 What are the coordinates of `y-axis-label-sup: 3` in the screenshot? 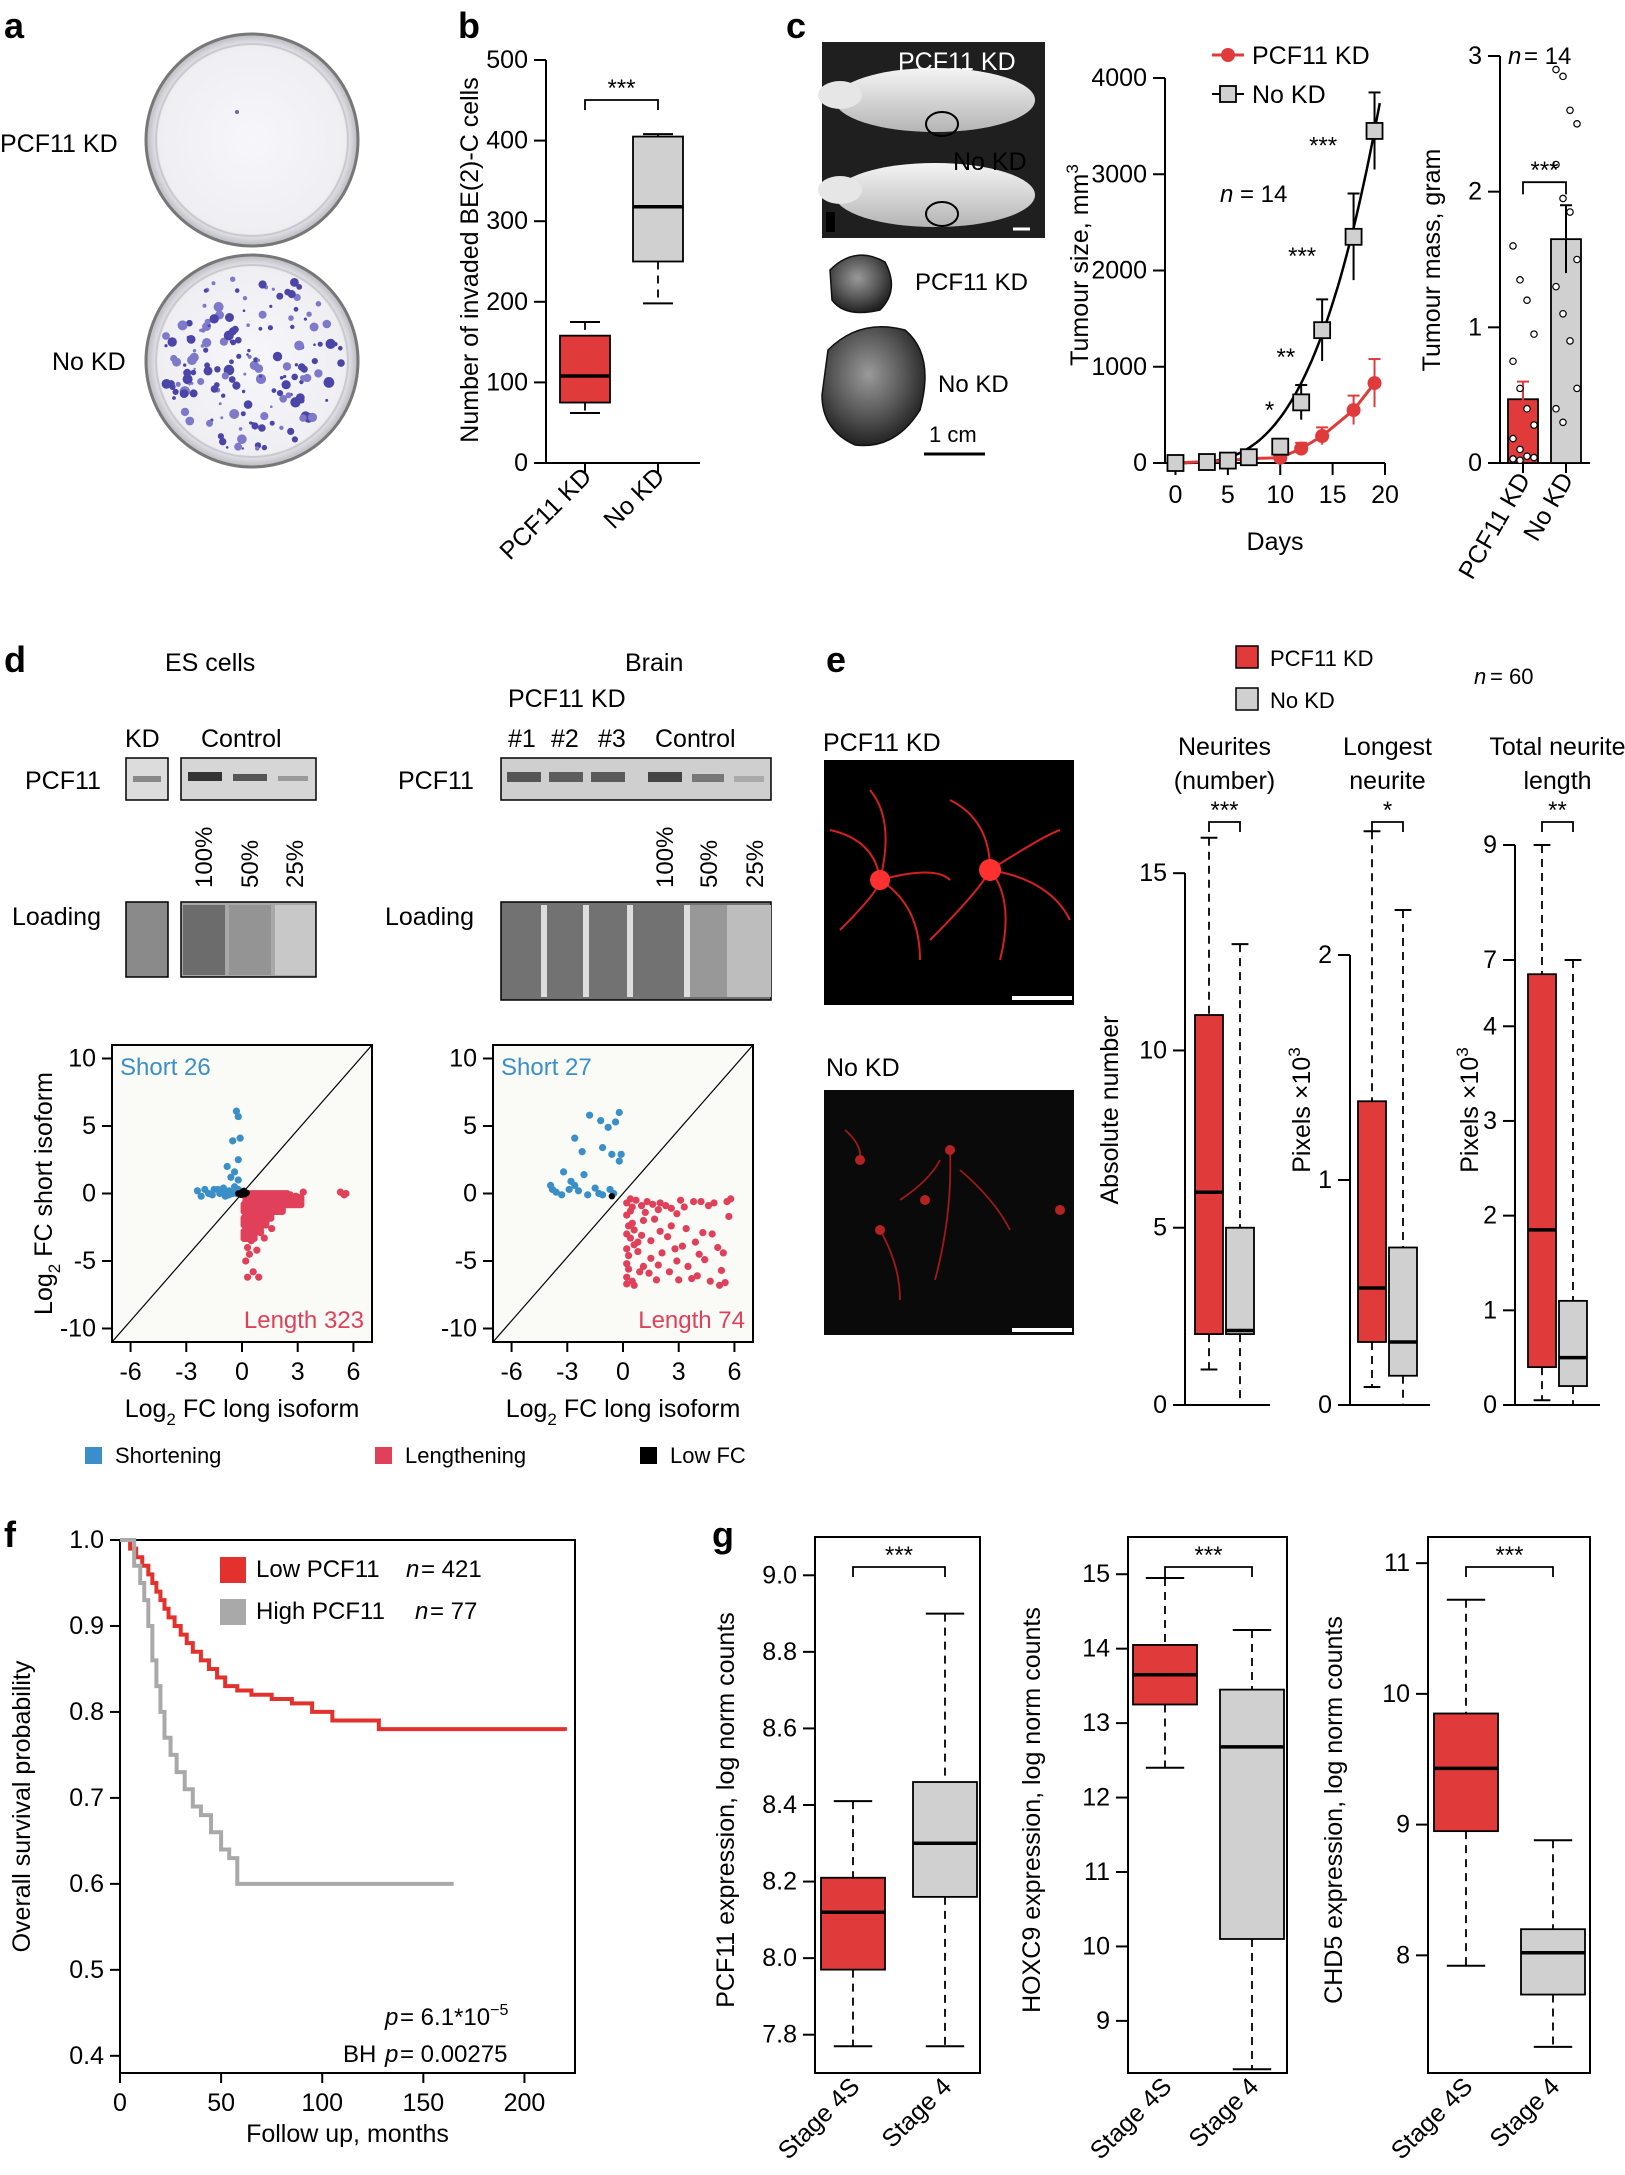 It's located at (1462, 1051).